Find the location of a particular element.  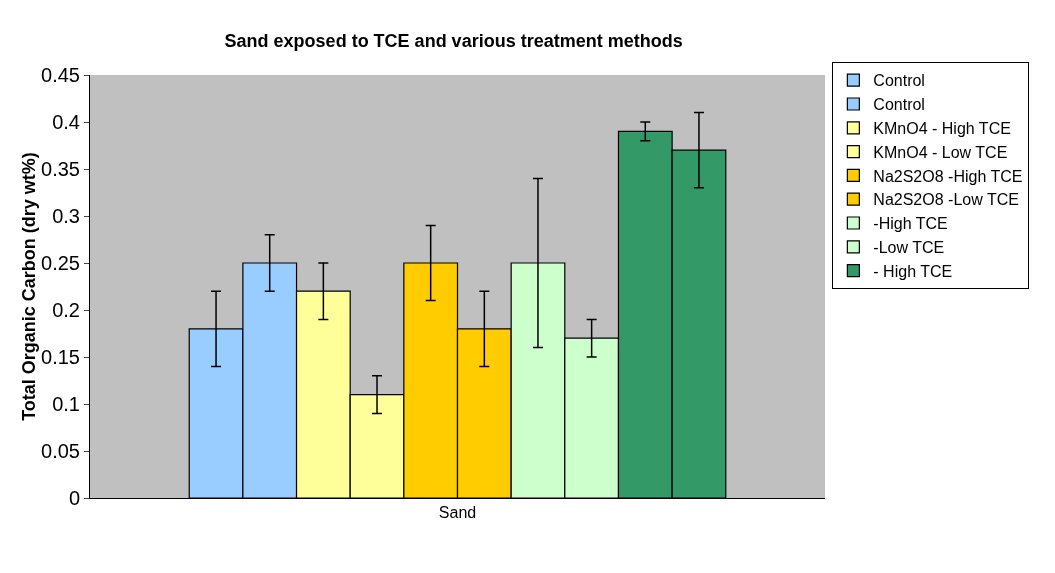

y-tick-label: 0 is located at coordinates (74, 498).